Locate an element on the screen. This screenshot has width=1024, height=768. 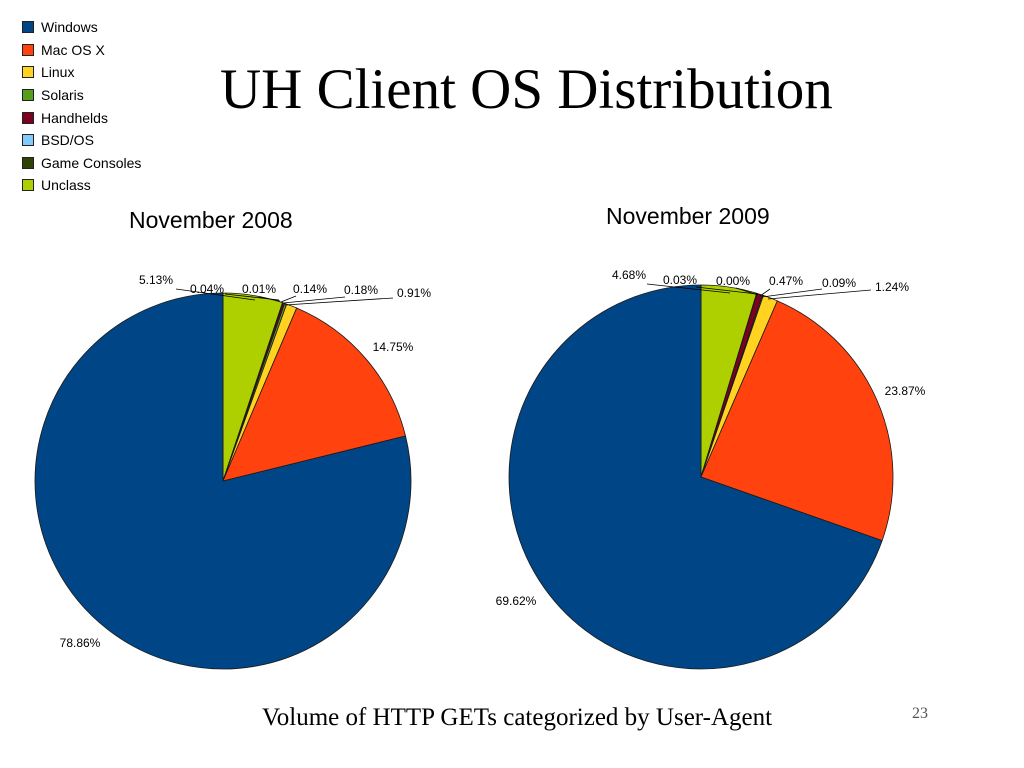
data-label: 0.01% is located at coordinates (259, 289).